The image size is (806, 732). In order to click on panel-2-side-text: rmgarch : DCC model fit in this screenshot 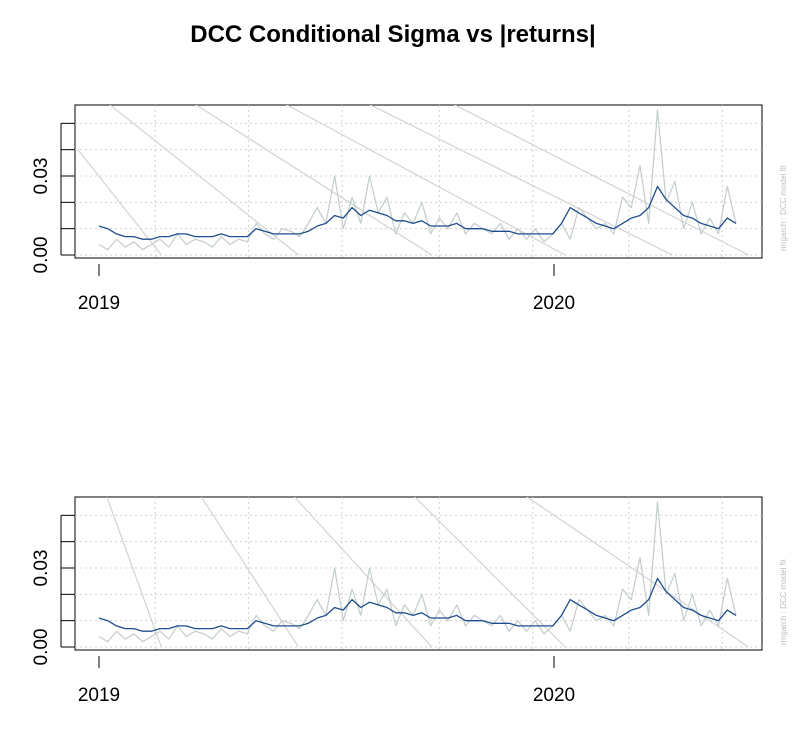, I will do `click(783, 601)`.